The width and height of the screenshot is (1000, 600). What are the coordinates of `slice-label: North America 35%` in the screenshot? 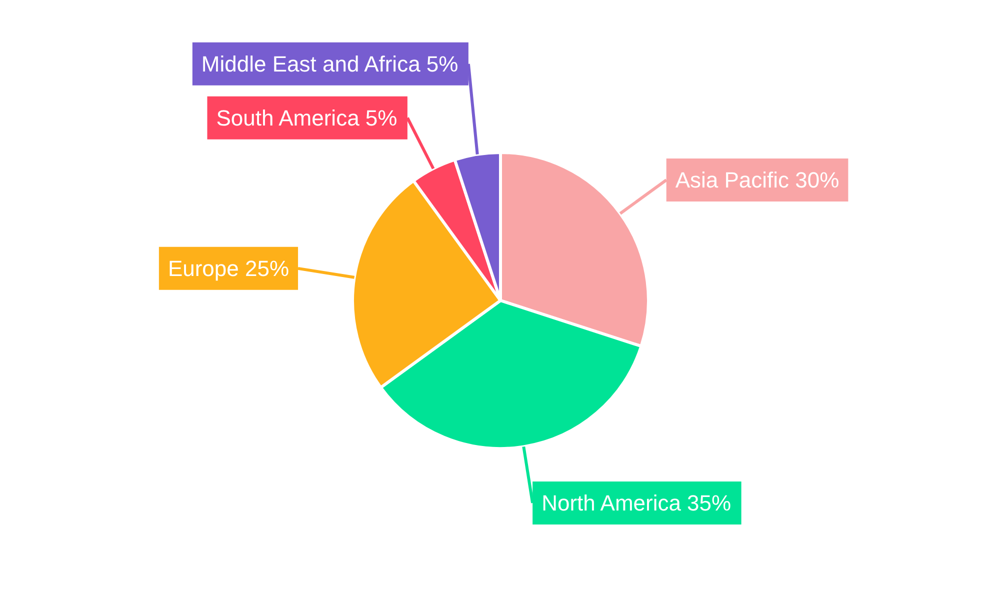 It's located at (637, 503).